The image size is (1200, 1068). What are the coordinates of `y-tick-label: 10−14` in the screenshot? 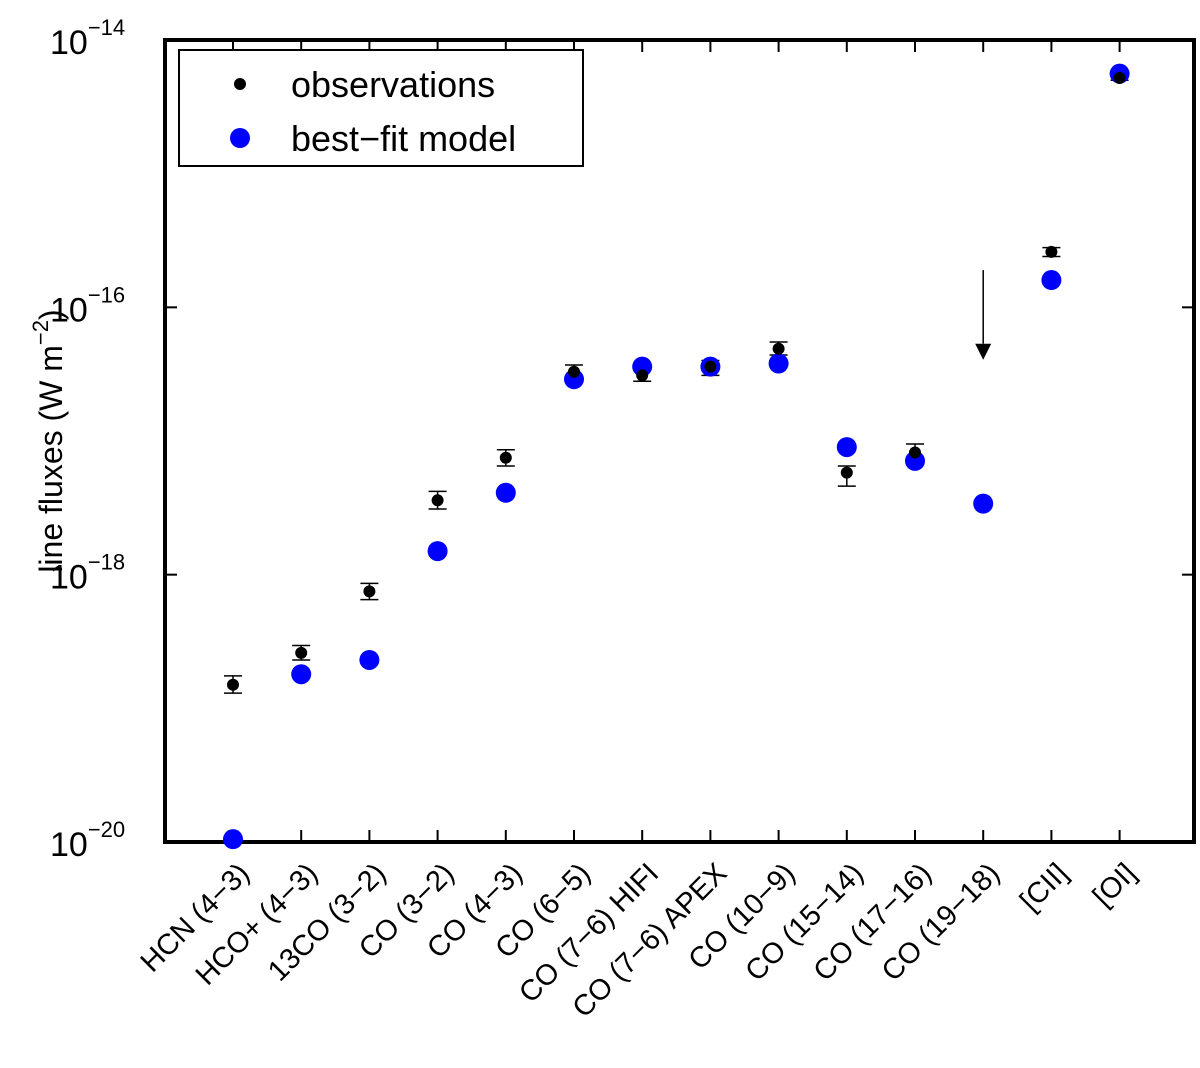 It's located at (87, 38).